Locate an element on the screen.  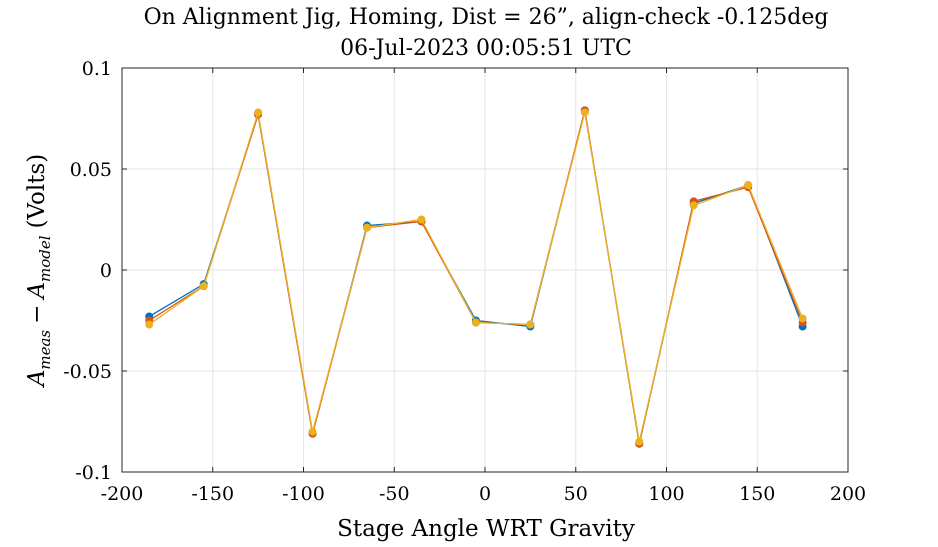
x-tick-label: -150 is located at coordinates (212, 494).